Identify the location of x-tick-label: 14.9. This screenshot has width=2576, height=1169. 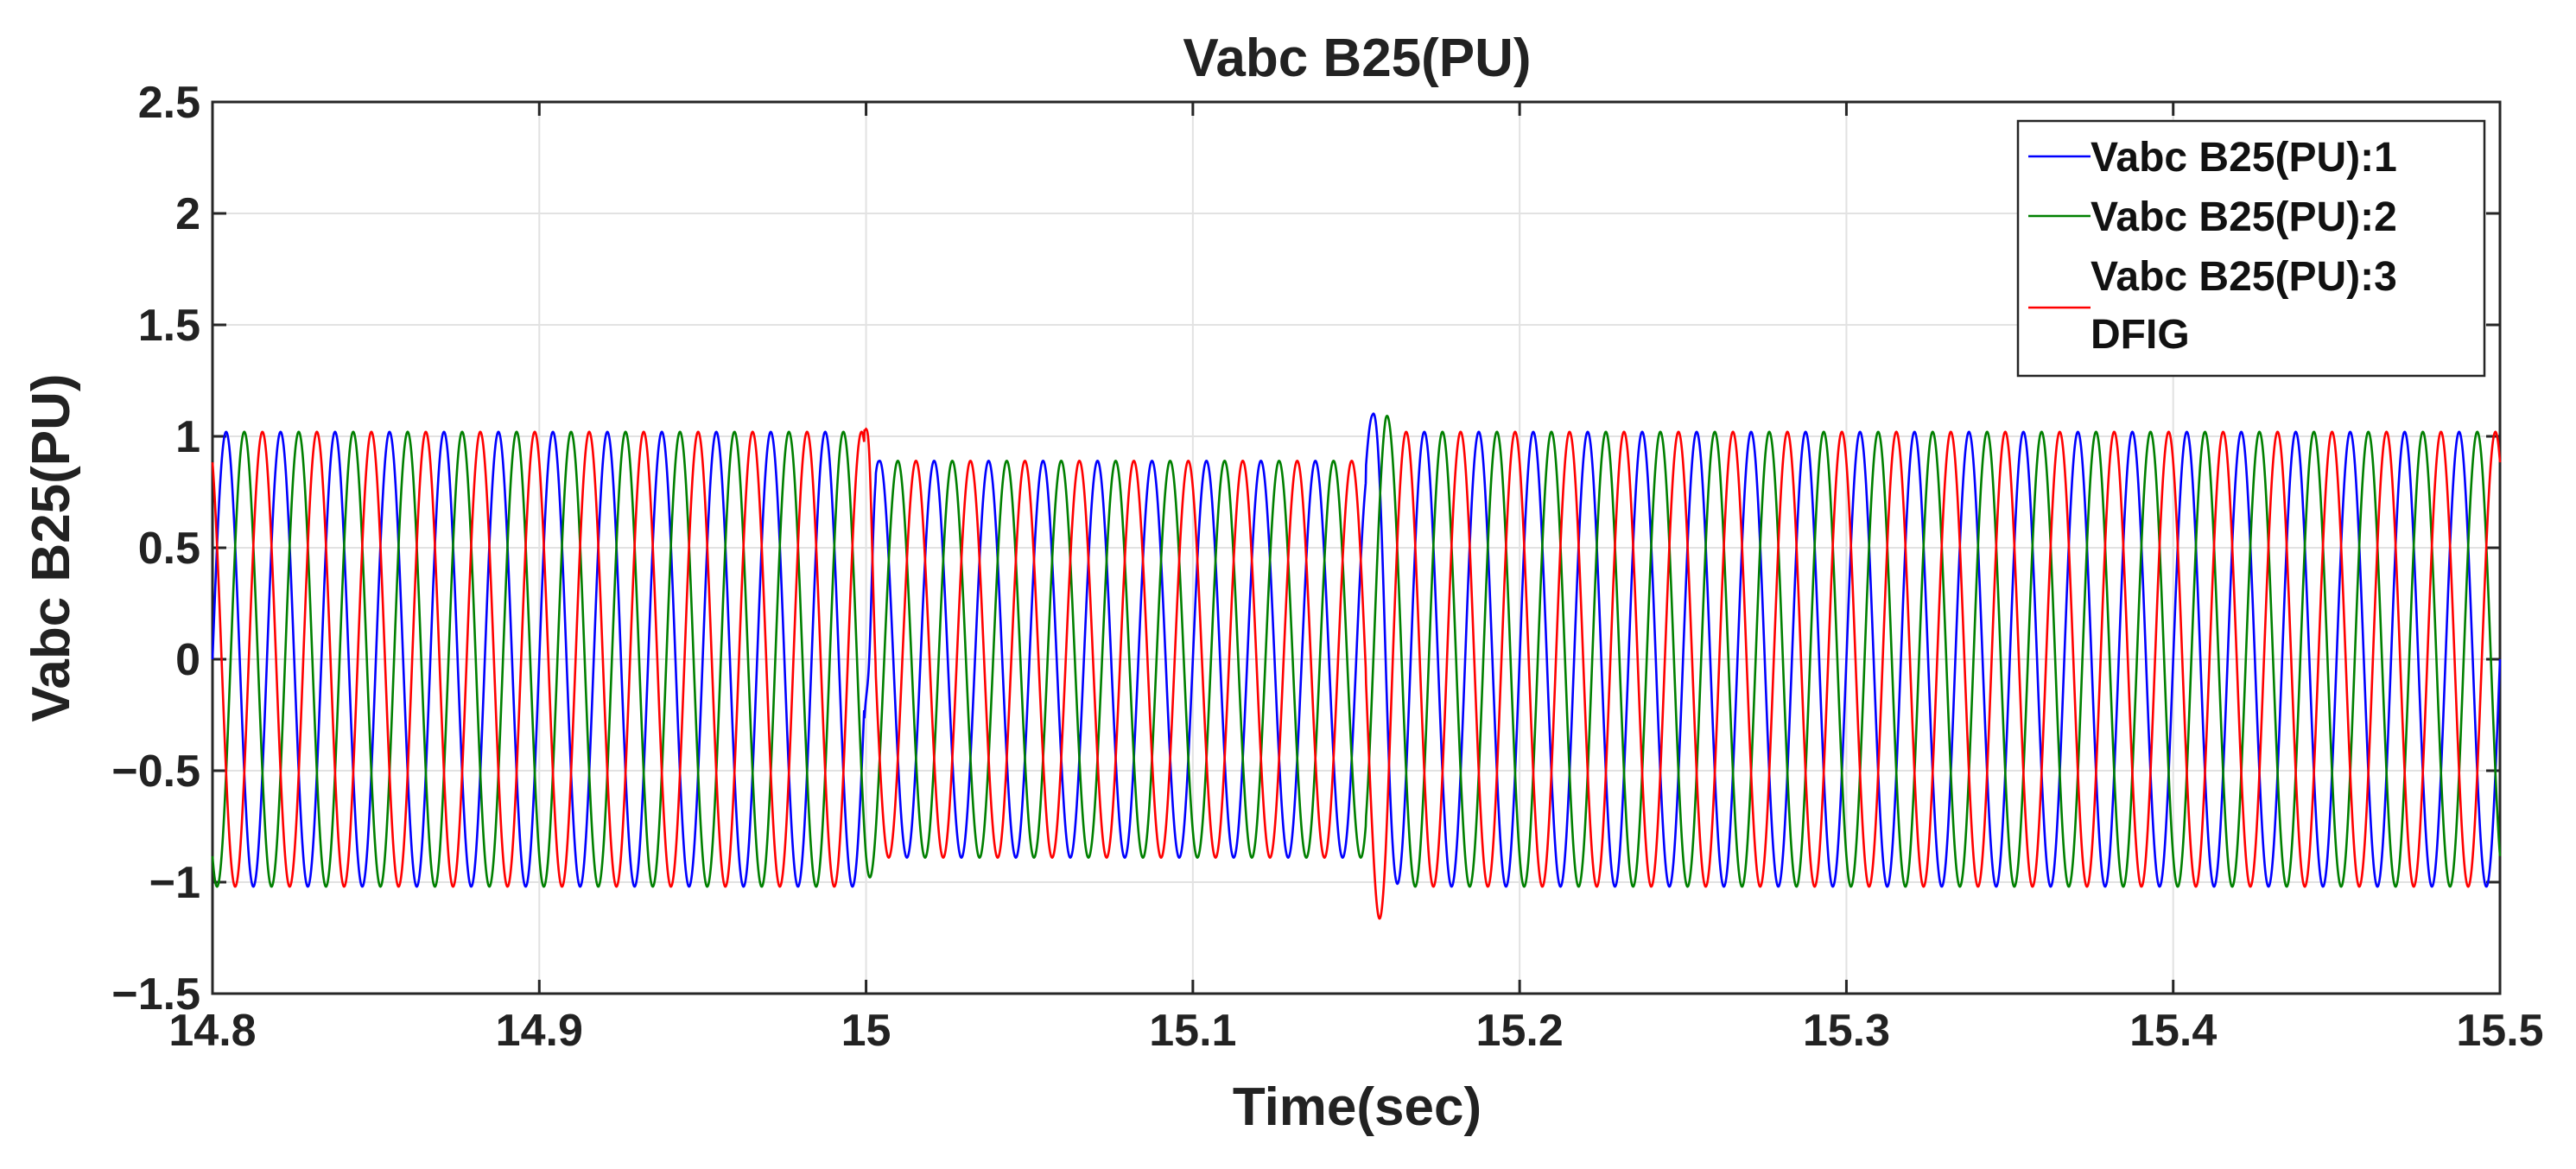
(539, 1031).